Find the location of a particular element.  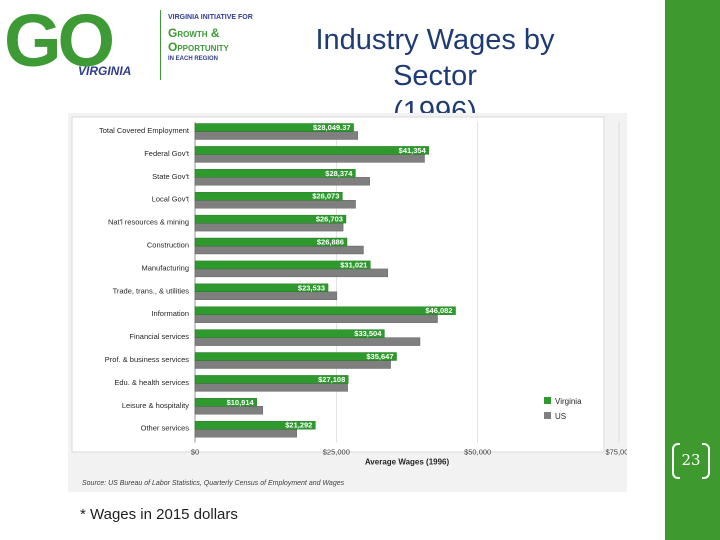

category-label: Edu. & health services is located at coordinates (151, 382).